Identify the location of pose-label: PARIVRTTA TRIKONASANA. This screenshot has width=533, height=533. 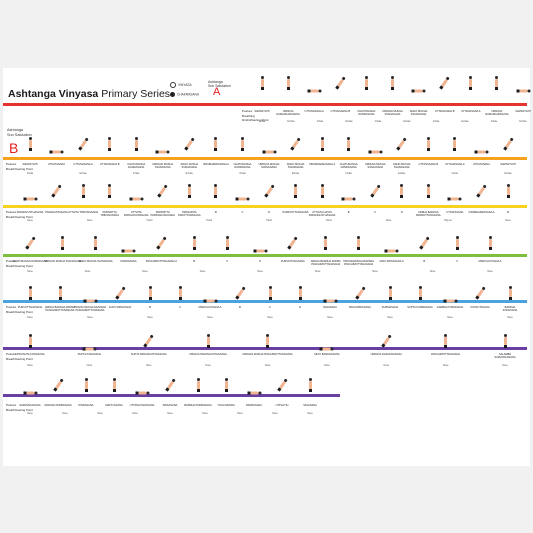
(109, 214).